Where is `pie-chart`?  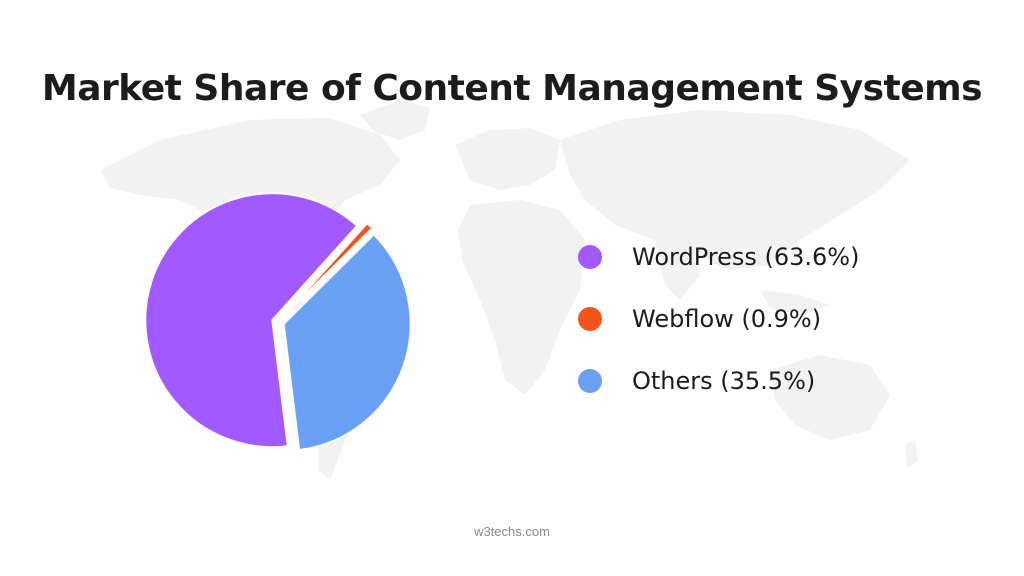
pie-chart is located at coordinates (278, 322).